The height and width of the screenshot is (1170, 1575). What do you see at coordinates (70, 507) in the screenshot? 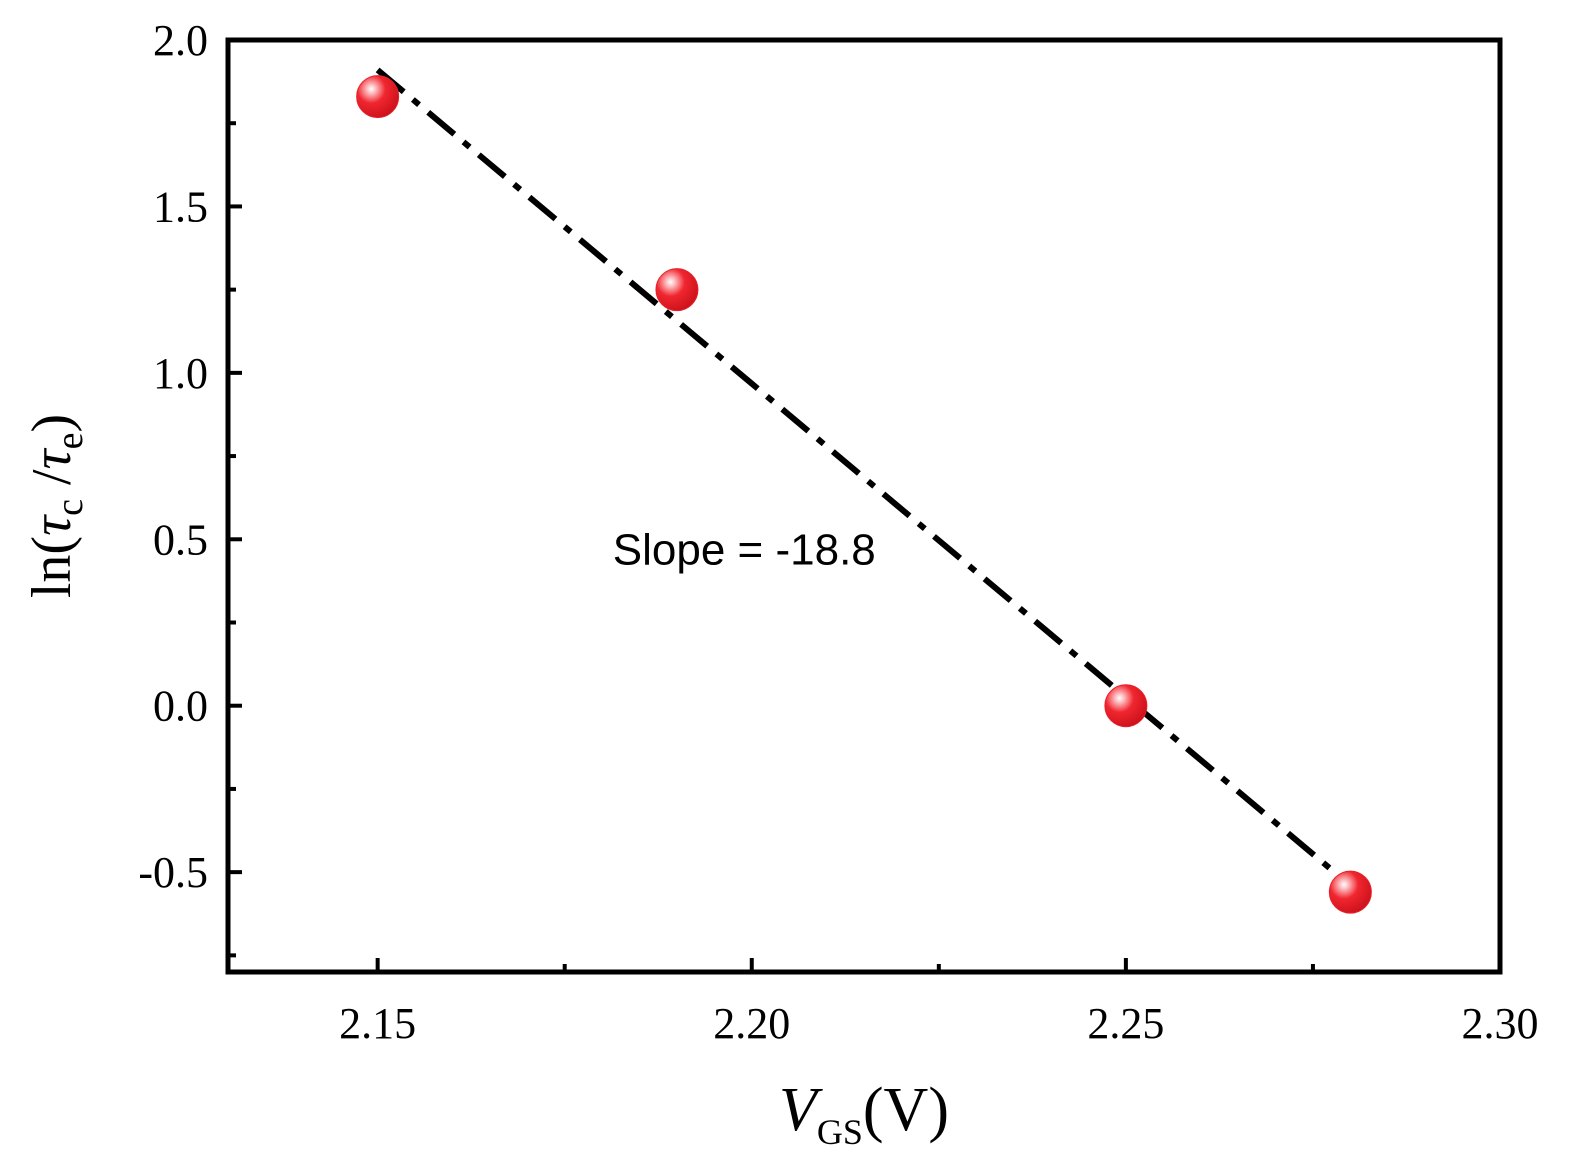
I see `y-axis-title-part: c` at bounding box center [70, 507].